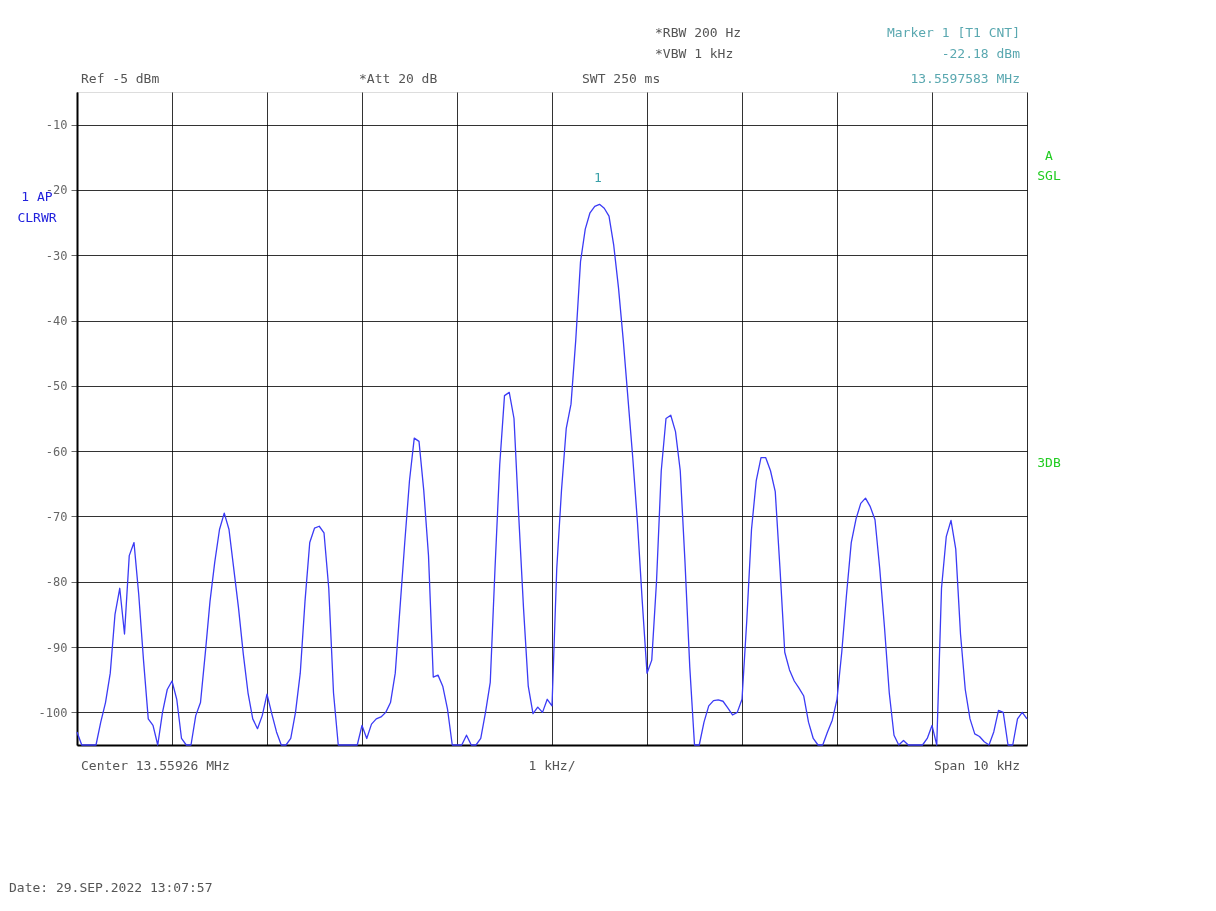  What do you see at coordinates (56, 255) in the screenshot?
I see `y-tick-label: -30` at bounding box center [56, 255].